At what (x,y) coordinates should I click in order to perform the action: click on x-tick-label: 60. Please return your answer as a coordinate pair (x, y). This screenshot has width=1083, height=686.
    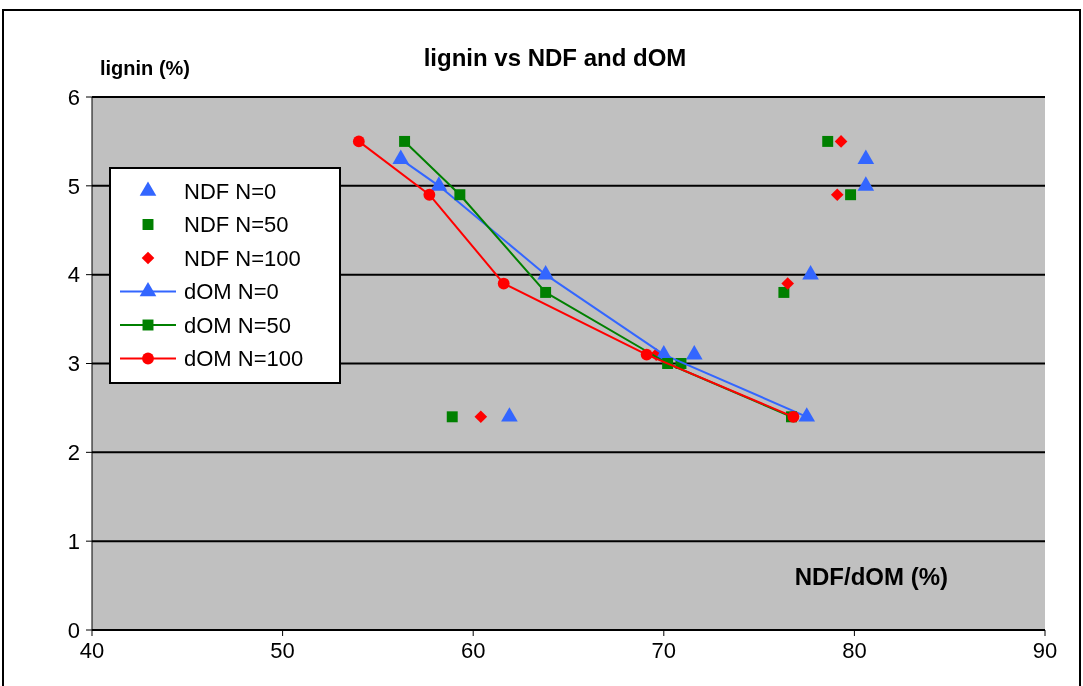
    Looking at the image, I should click on (473, 650).